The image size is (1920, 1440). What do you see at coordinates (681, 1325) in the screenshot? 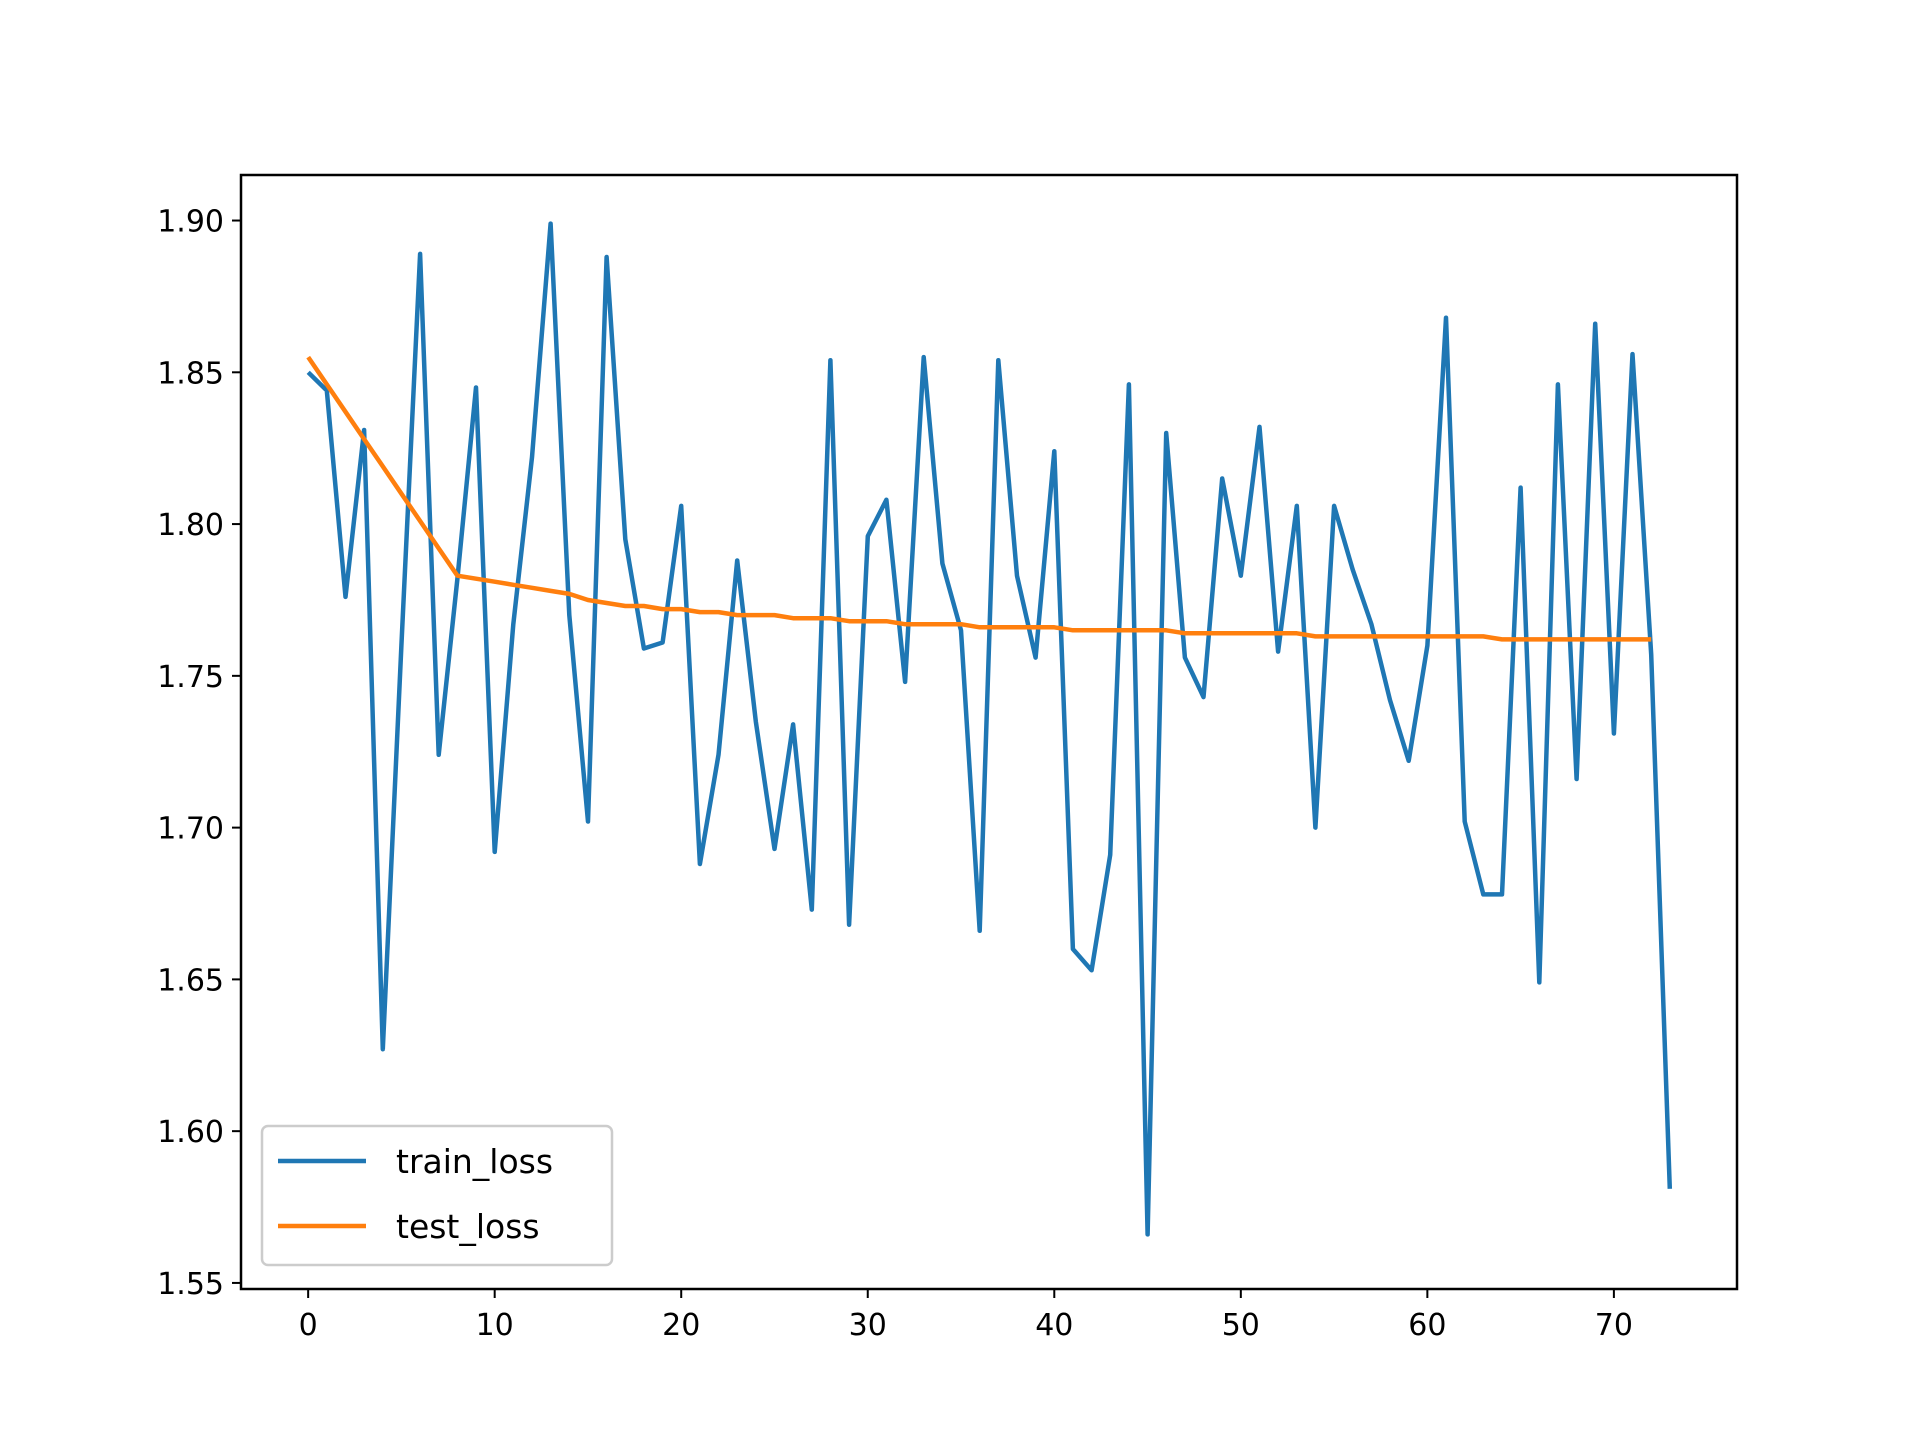
I see `x-tick-label: 20` at bounding box center [681, 1325].